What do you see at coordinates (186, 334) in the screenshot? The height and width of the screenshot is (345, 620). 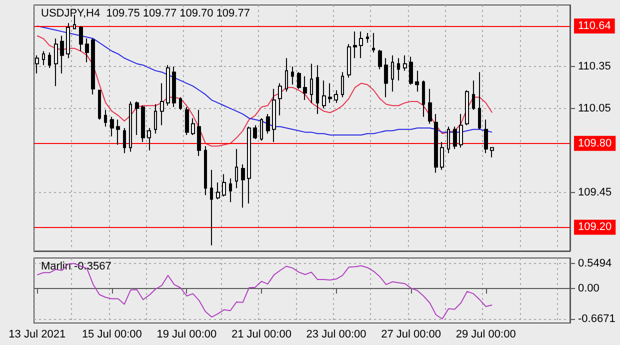 I see `x-tick-label: 19 Jul 00:00` at bounding box center [186, 334].